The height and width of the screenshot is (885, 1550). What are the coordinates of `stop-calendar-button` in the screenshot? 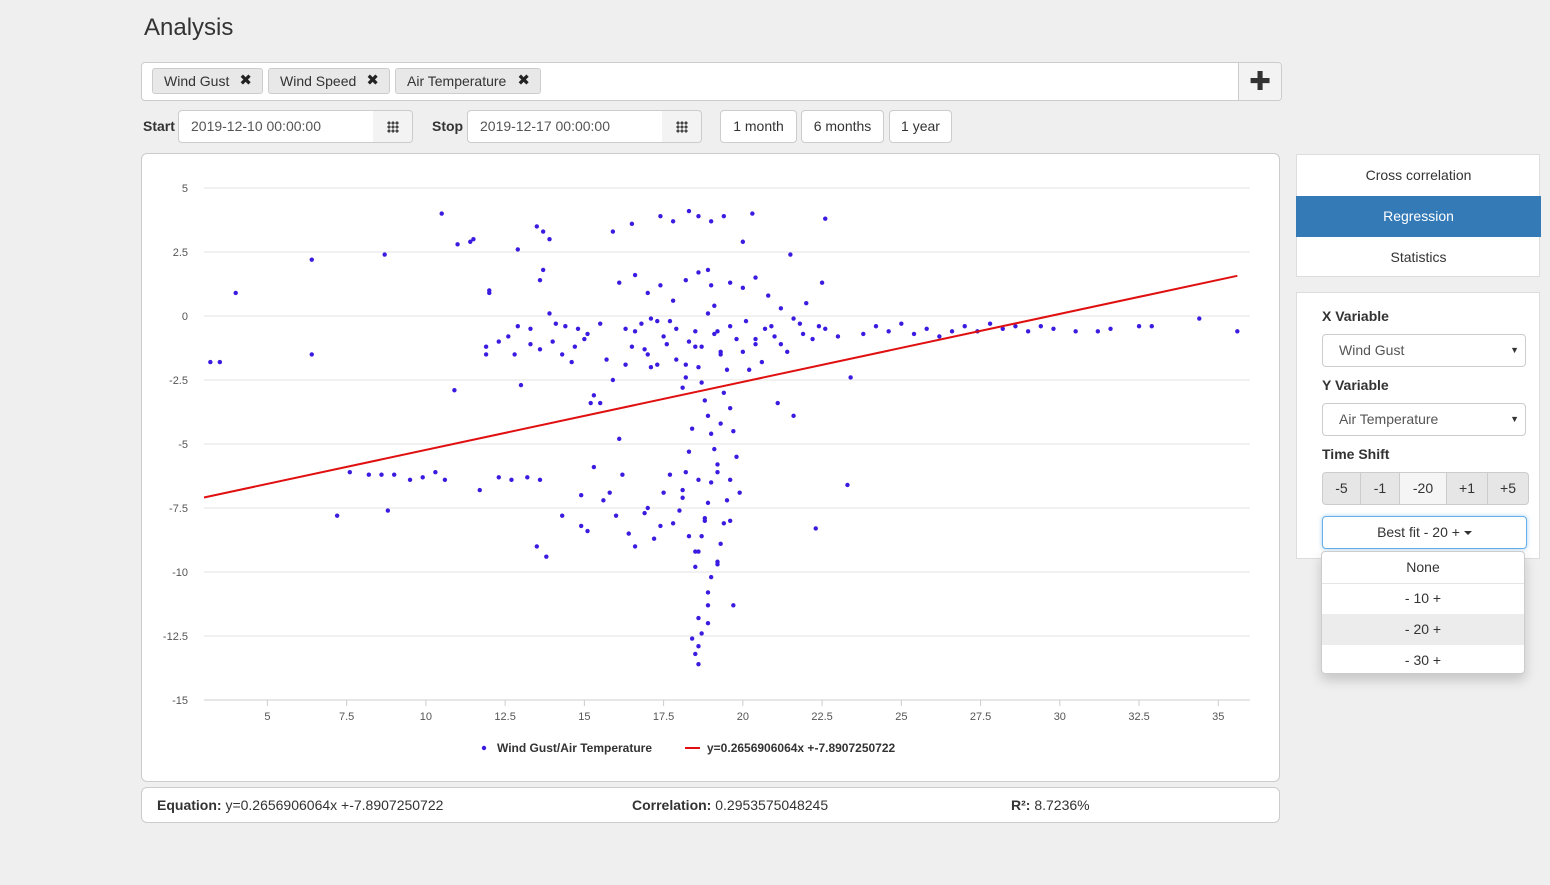 It's located at (682, 126).